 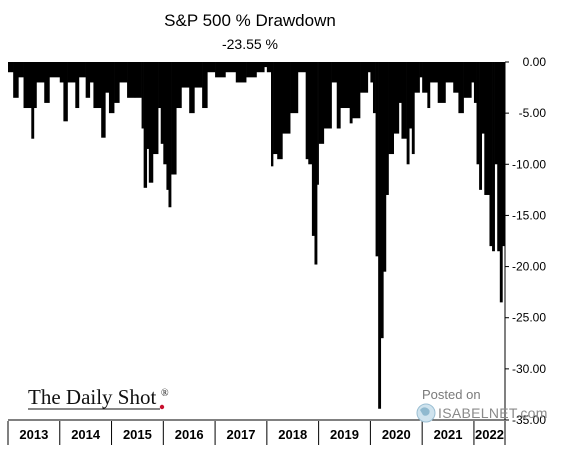 I want to click on daily-shot-logo: The Daily Shot ®, so click(x=98, y=397).